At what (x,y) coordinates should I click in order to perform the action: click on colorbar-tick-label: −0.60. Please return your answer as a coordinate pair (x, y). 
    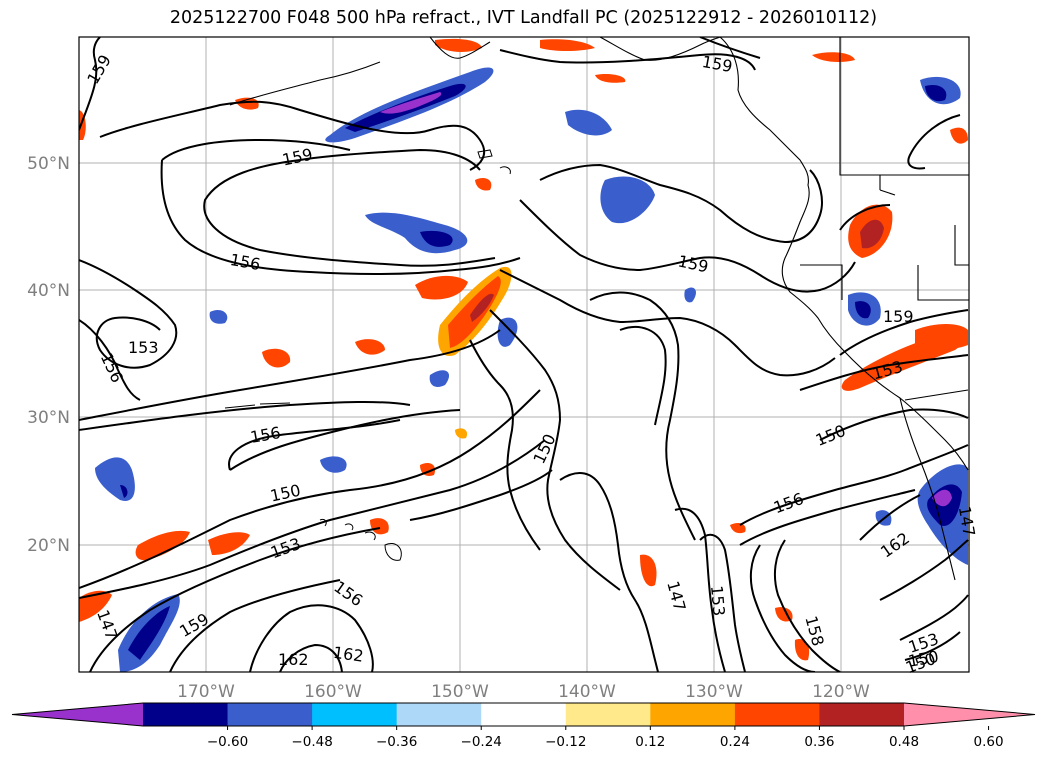
    Looking at the image, I should click on (227, 742).